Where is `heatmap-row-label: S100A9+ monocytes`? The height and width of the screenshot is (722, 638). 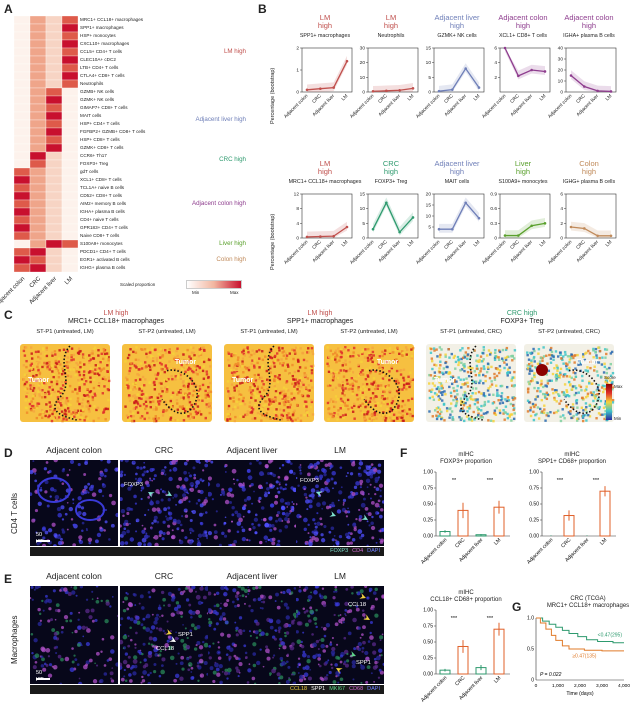 heatmap-row-label: S100A9+ monocytes is located at coordinates (101, 243).